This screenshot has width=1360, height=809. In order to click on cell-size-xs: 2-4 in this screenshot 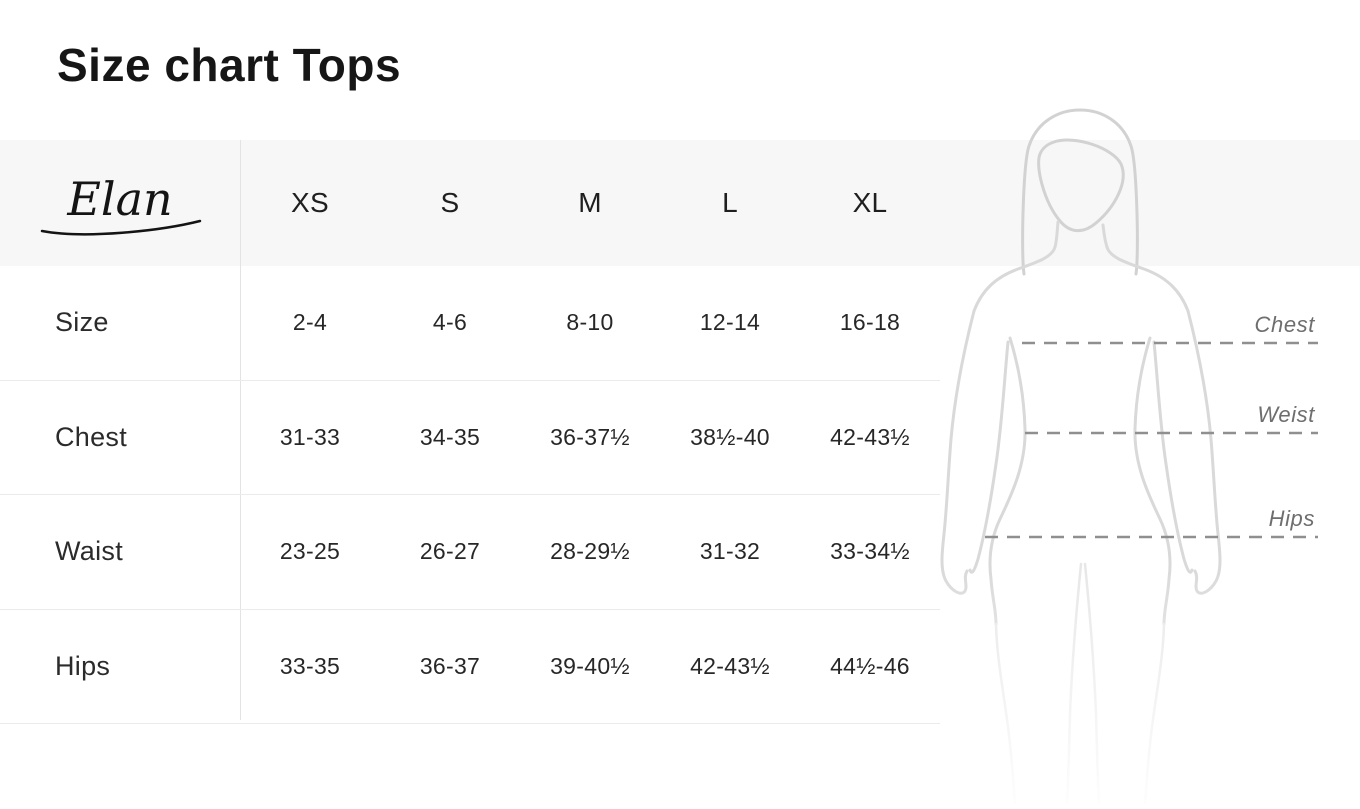, I will do `click(310, 322)`.